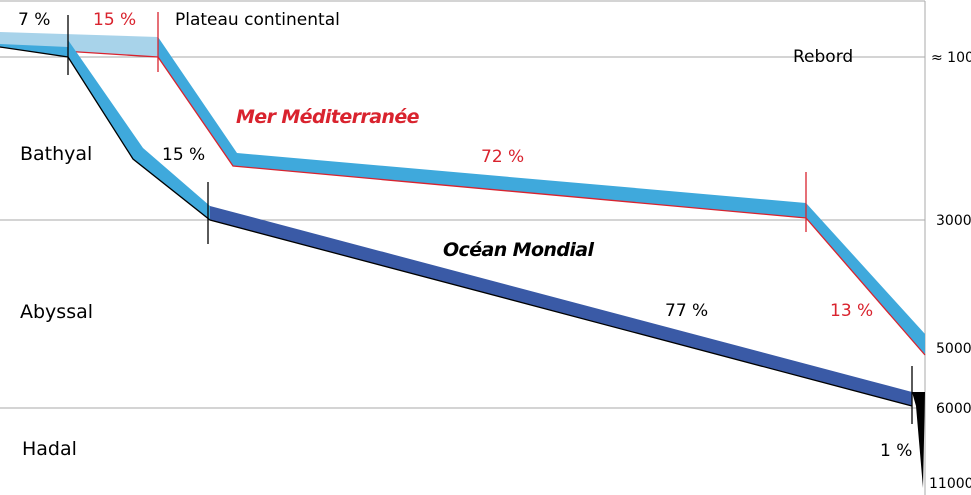 This screenshot has width=971, height=495. Describe the element at coordinates (918, 440) in the screenshot. I see `hadal-trench` at that location.